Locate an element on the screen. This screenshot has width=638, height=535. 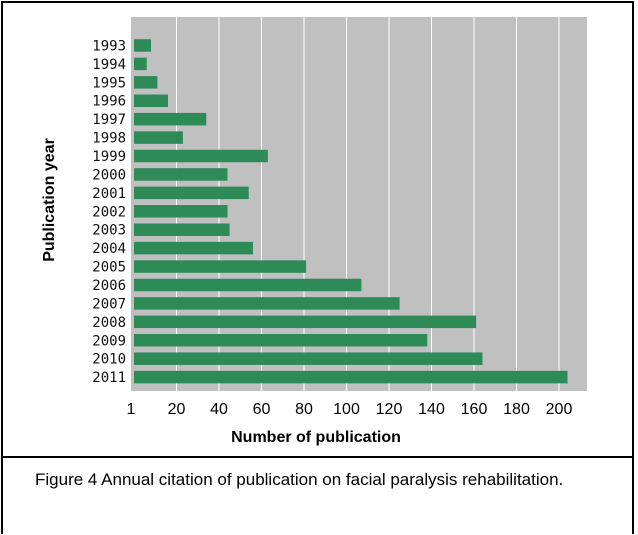
y-tick-label: 1996 is located at coordinates (109, 102).